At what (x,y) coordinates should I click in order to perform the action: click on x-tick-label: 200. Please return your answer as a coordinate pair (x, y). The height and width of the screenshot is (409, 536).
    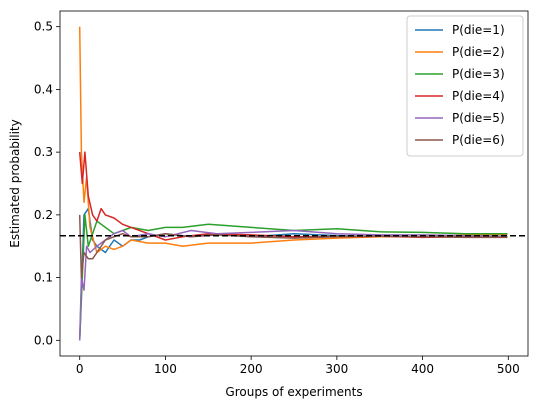
    Looking at the image, I should click on (251, 369).